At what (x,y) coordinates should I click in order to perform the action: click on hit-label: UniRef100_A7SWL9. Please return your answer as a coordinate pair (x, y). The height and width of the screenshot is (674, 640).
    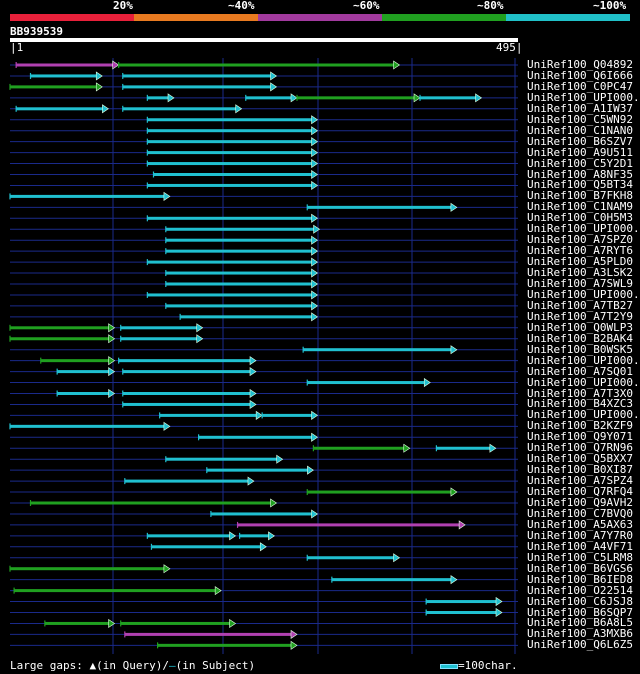
    Looking at the image, I should click on (580, 283).